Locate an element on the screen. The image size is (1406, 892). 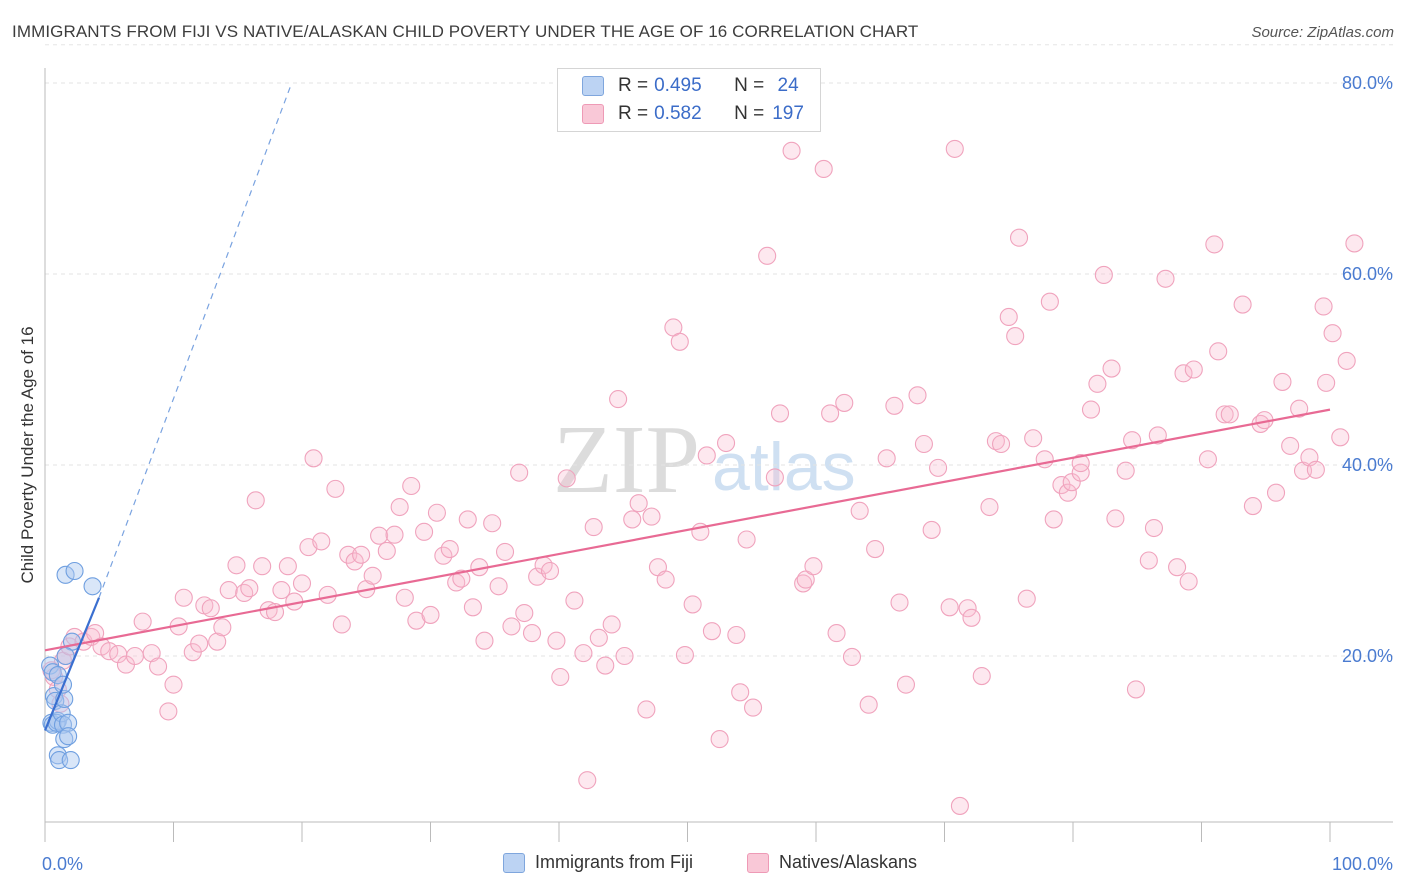
legend-n-value: 197 is located at coordinates (788, 113).